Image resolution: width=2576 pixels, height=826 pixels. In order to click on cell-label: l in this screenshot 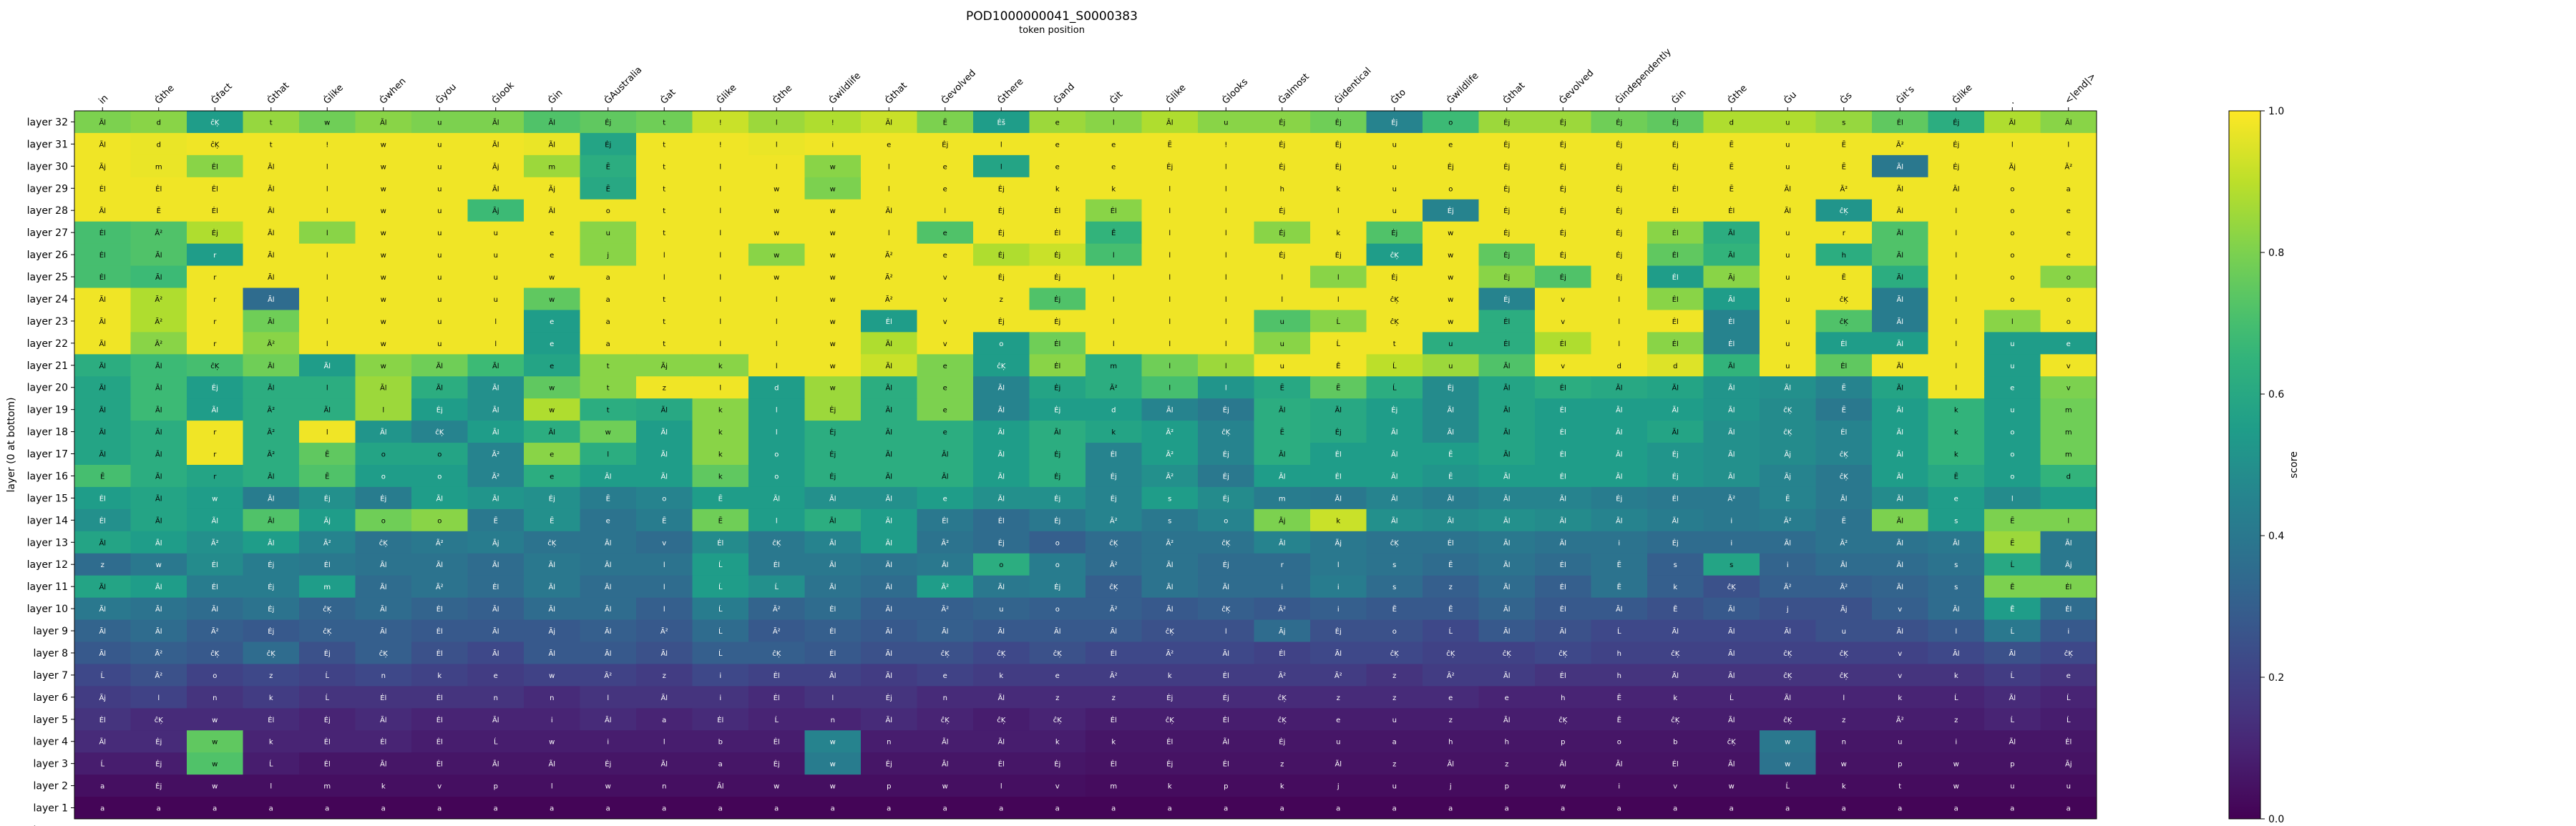, I will do `click(1170, 256)`.